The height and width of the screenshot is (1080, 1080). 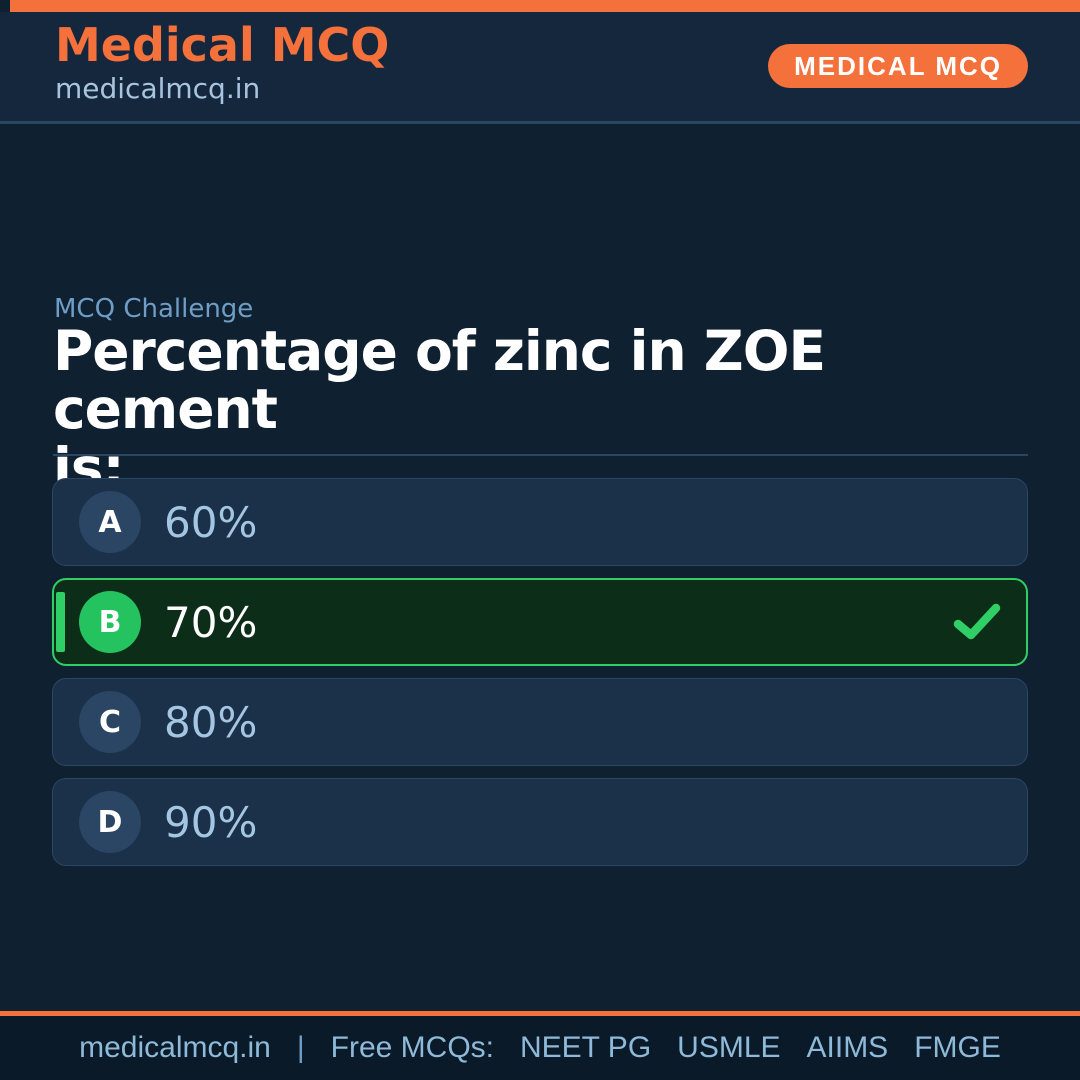 I want to click on brand-badge: MEDICAL MCQ, so click(x=898, y=66).